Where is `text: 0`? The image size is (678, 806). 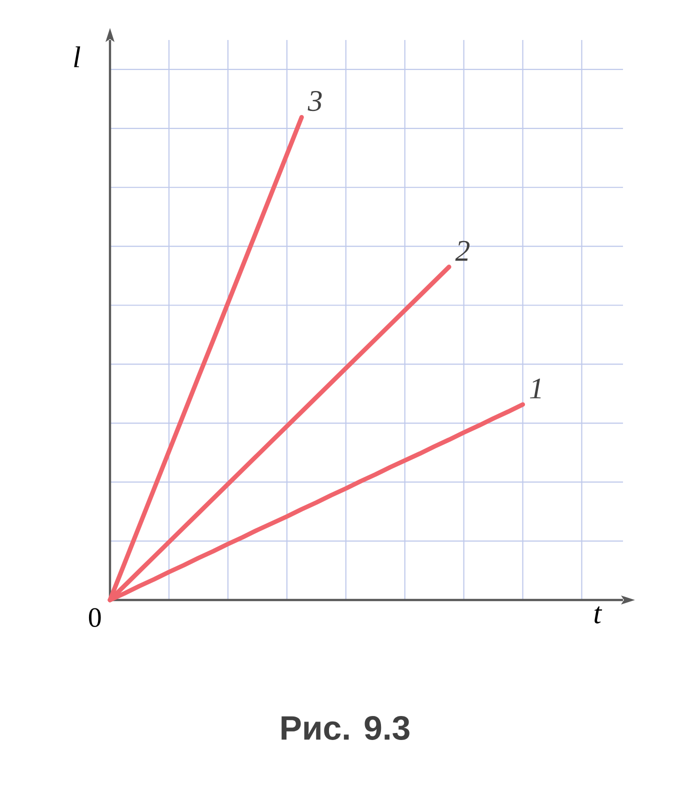
text: 0 is located at coordinates (94, 617).